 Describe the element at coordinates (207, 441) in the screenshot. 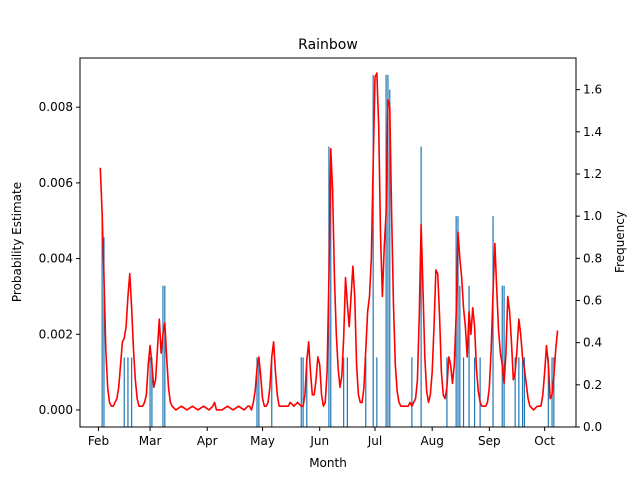

I see `x-tick-label: Apr` at that location.